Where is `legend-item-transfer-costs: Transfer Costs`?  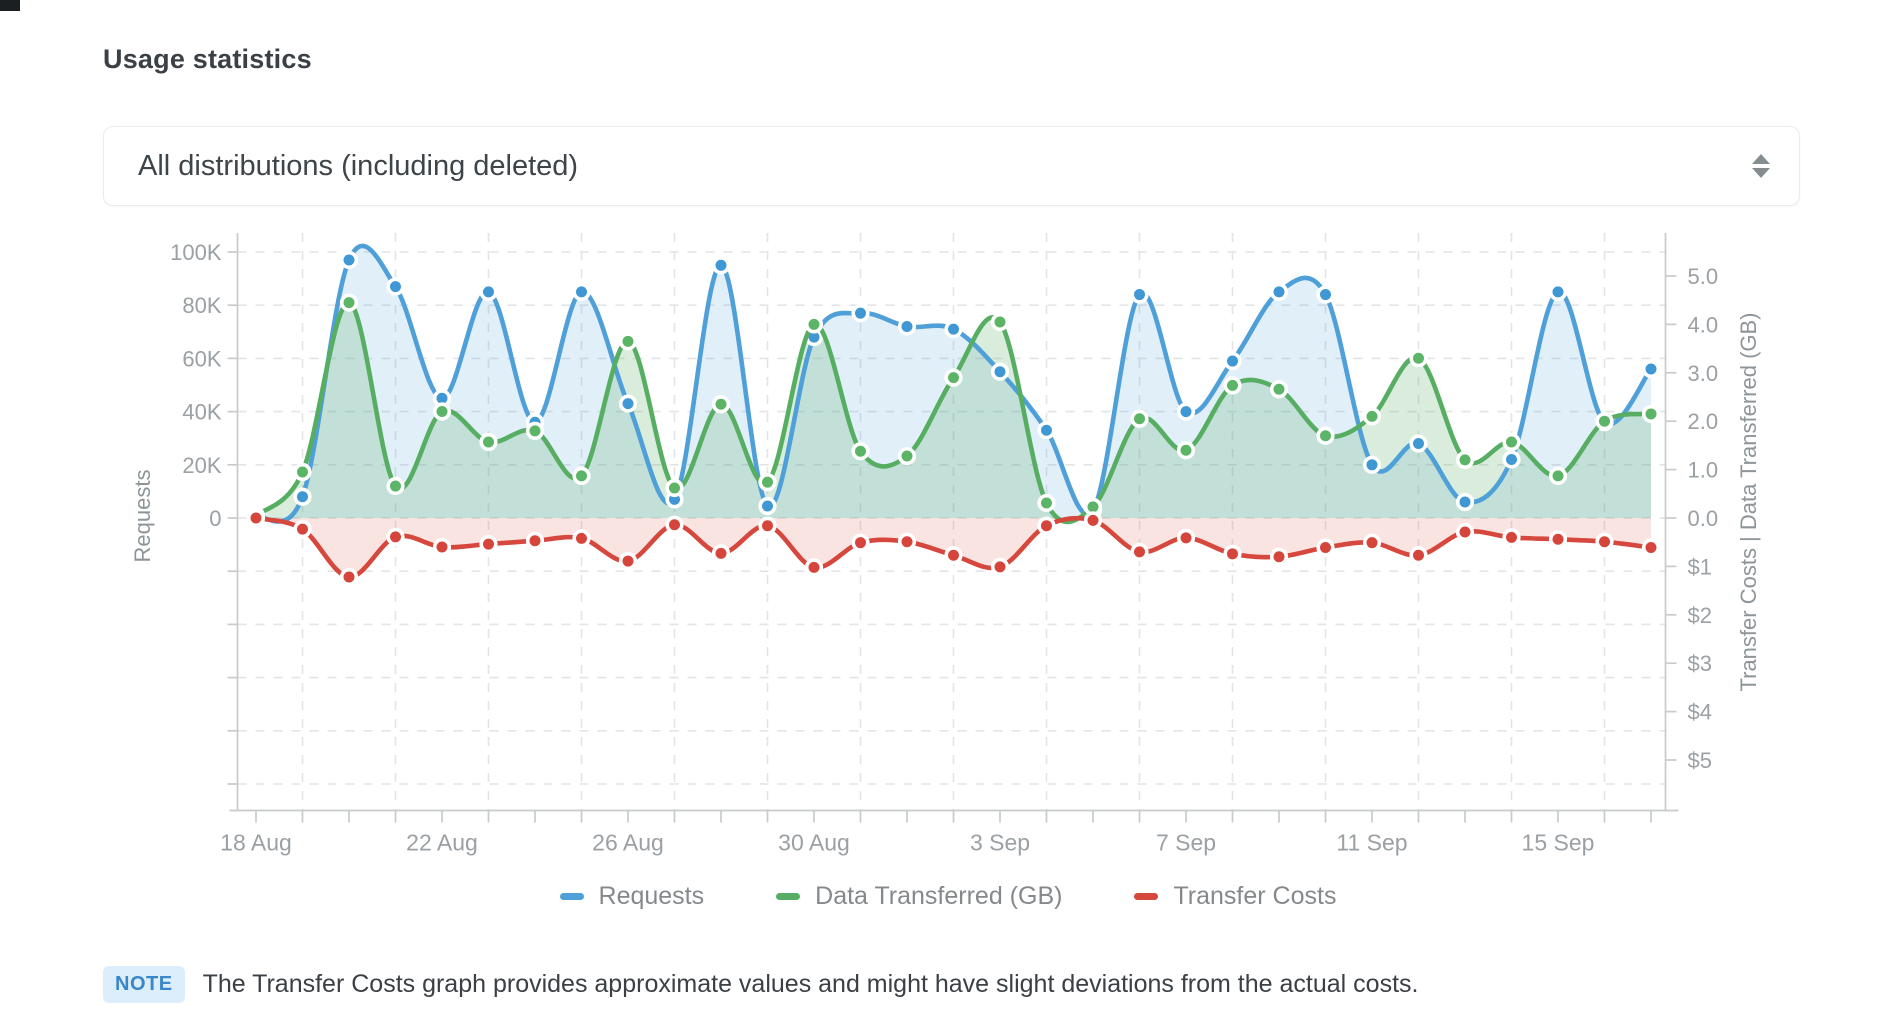
legend-item-transfer-costs: Transfer Costs is located at coordinates (1235, 896).